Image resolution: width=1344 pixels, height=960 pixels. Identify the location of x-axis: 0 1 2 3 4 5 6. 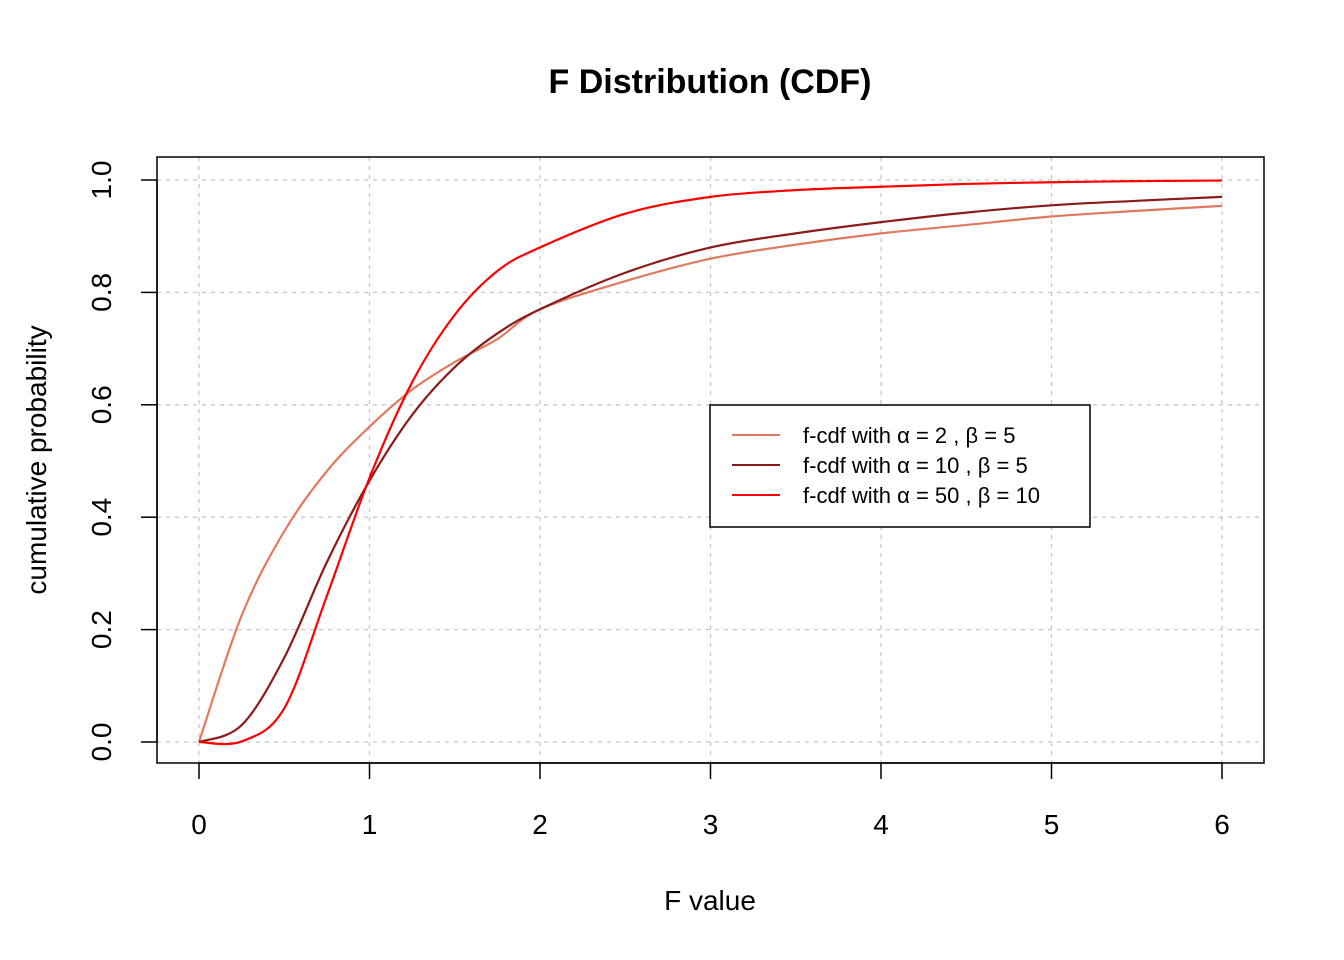
(710, 801).